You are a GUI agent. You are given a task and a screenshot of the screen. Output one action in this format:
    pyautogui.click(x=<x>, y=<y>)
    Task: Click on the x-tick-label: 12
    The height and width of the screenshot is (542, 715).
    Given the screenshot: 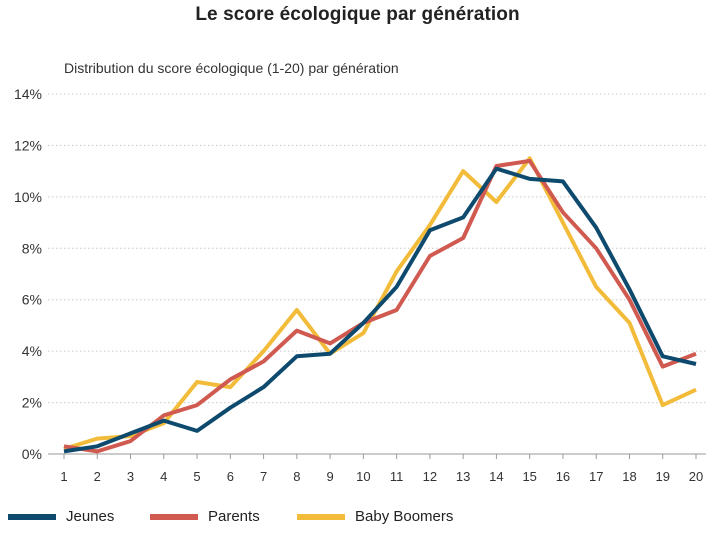 What is the action you would take?
    pyautogui.click(x=430, y=476)
    